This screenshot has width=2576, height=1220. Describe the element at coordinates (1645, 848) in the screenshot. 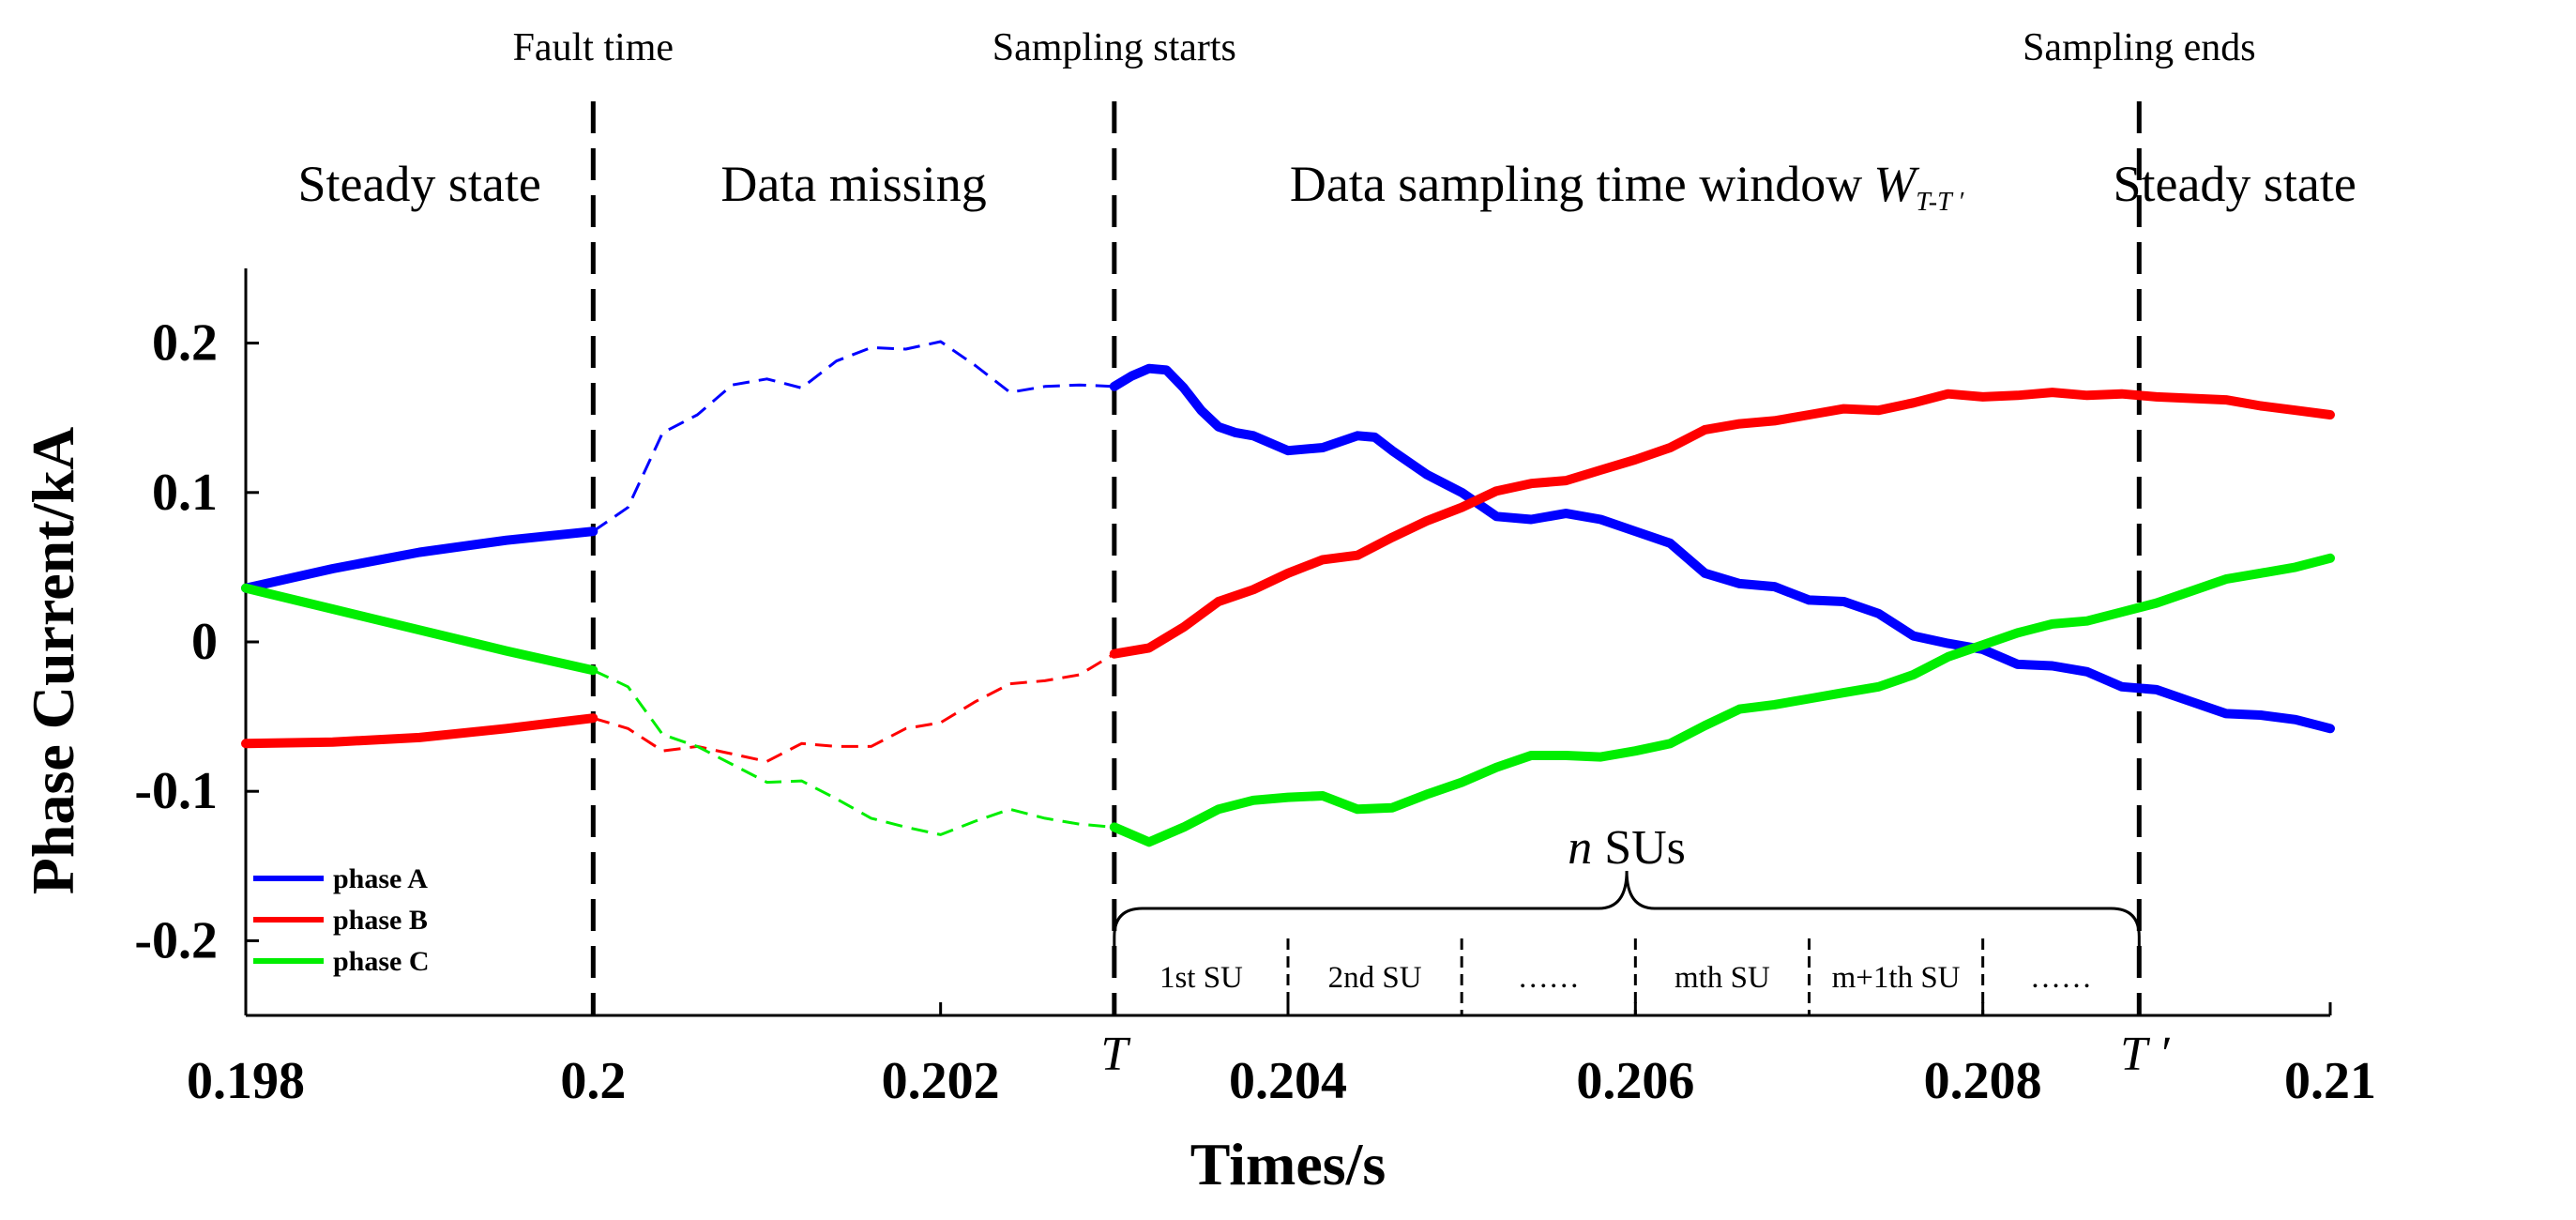

I see `sus-text: SUs` at that location.